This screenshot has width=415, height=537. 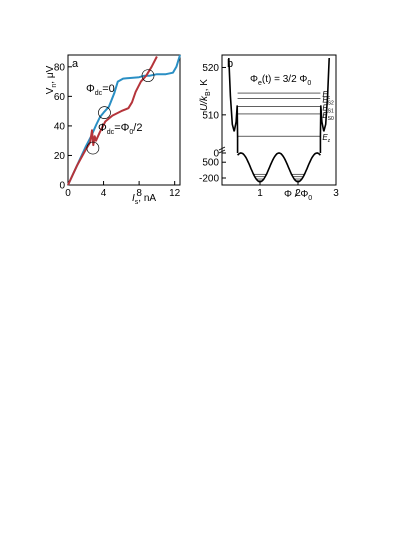 I want to click on x-tick-label: 4, so click(x=104, y=193).